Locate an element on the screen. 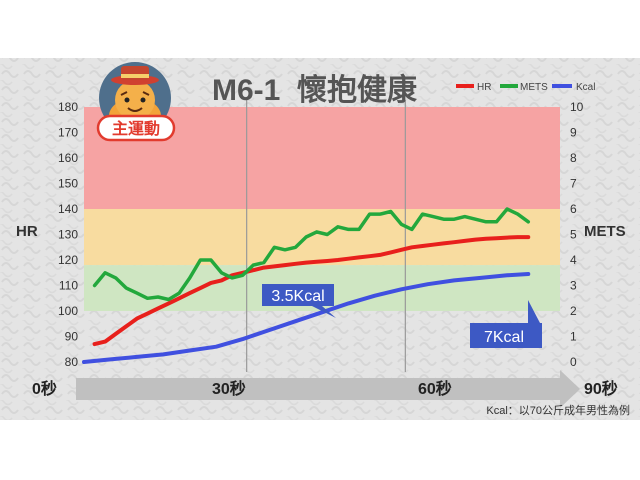 The image size is (640, 480). mets-tick-label: 0 is located at coordinates (573, 362).